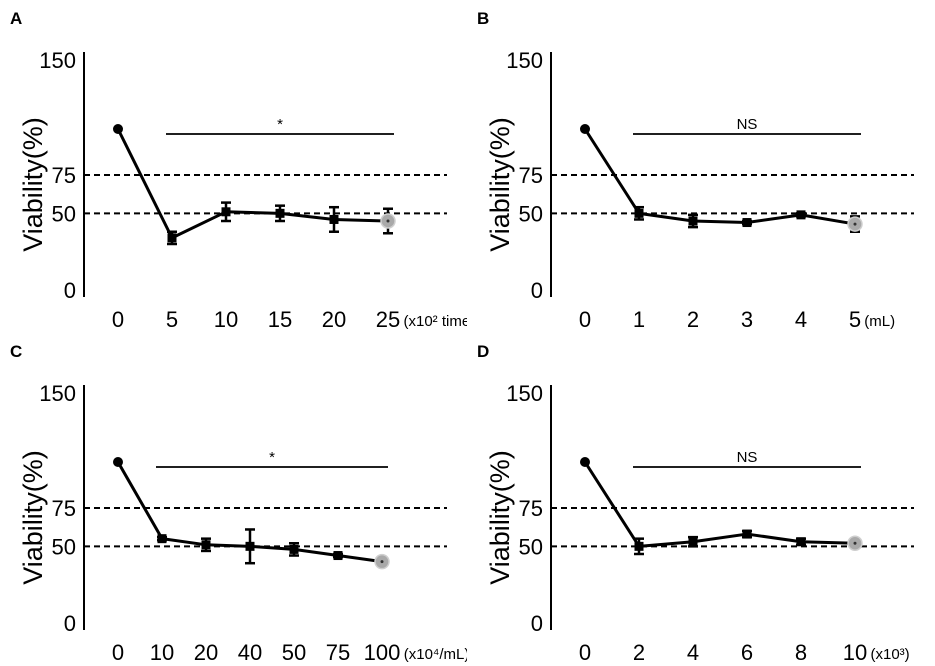  Describe the element at coordinates (382, 652) in the screenshot. I see `x-tick-label: 100` at that location.